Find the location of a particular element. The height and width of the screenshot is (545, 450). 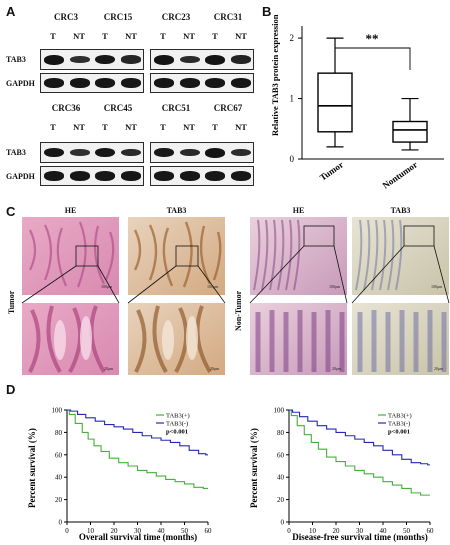

y-tick-label: 1 is located at coordinates (292, 99).